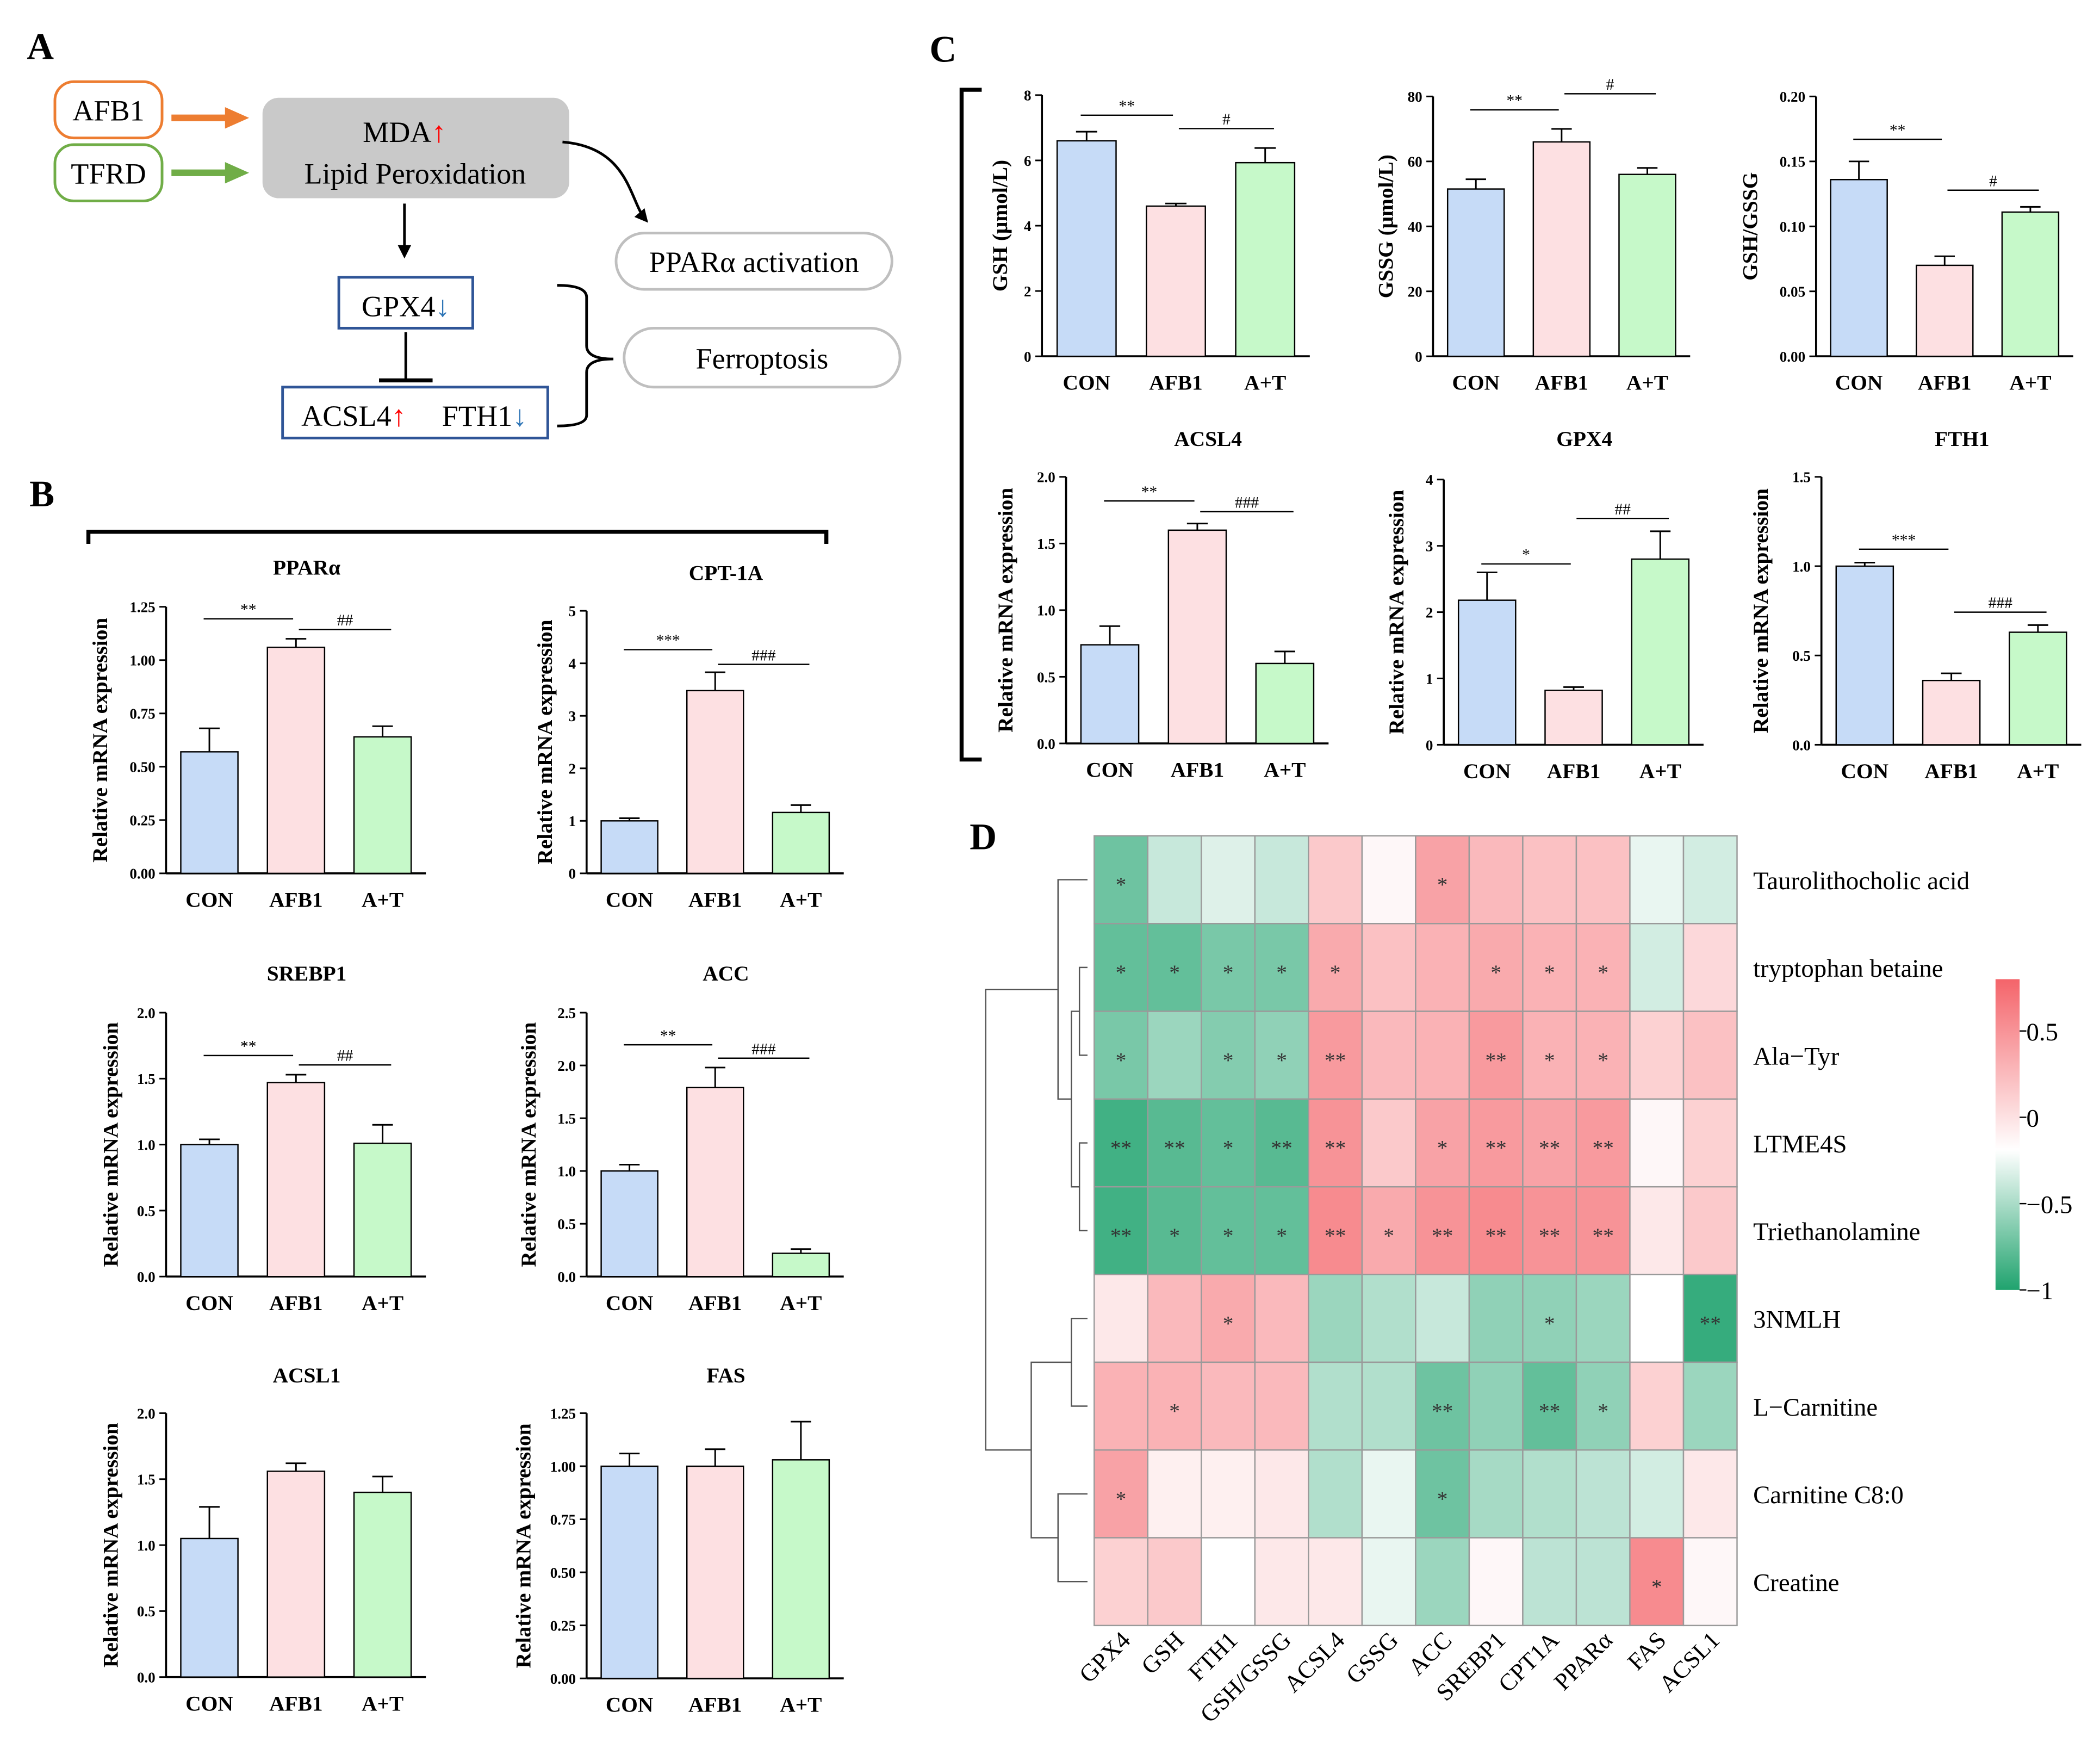  Describe the element at coordinates (237, 173) in the screenshot. I see `tfrd-arrow-icon` at that location.